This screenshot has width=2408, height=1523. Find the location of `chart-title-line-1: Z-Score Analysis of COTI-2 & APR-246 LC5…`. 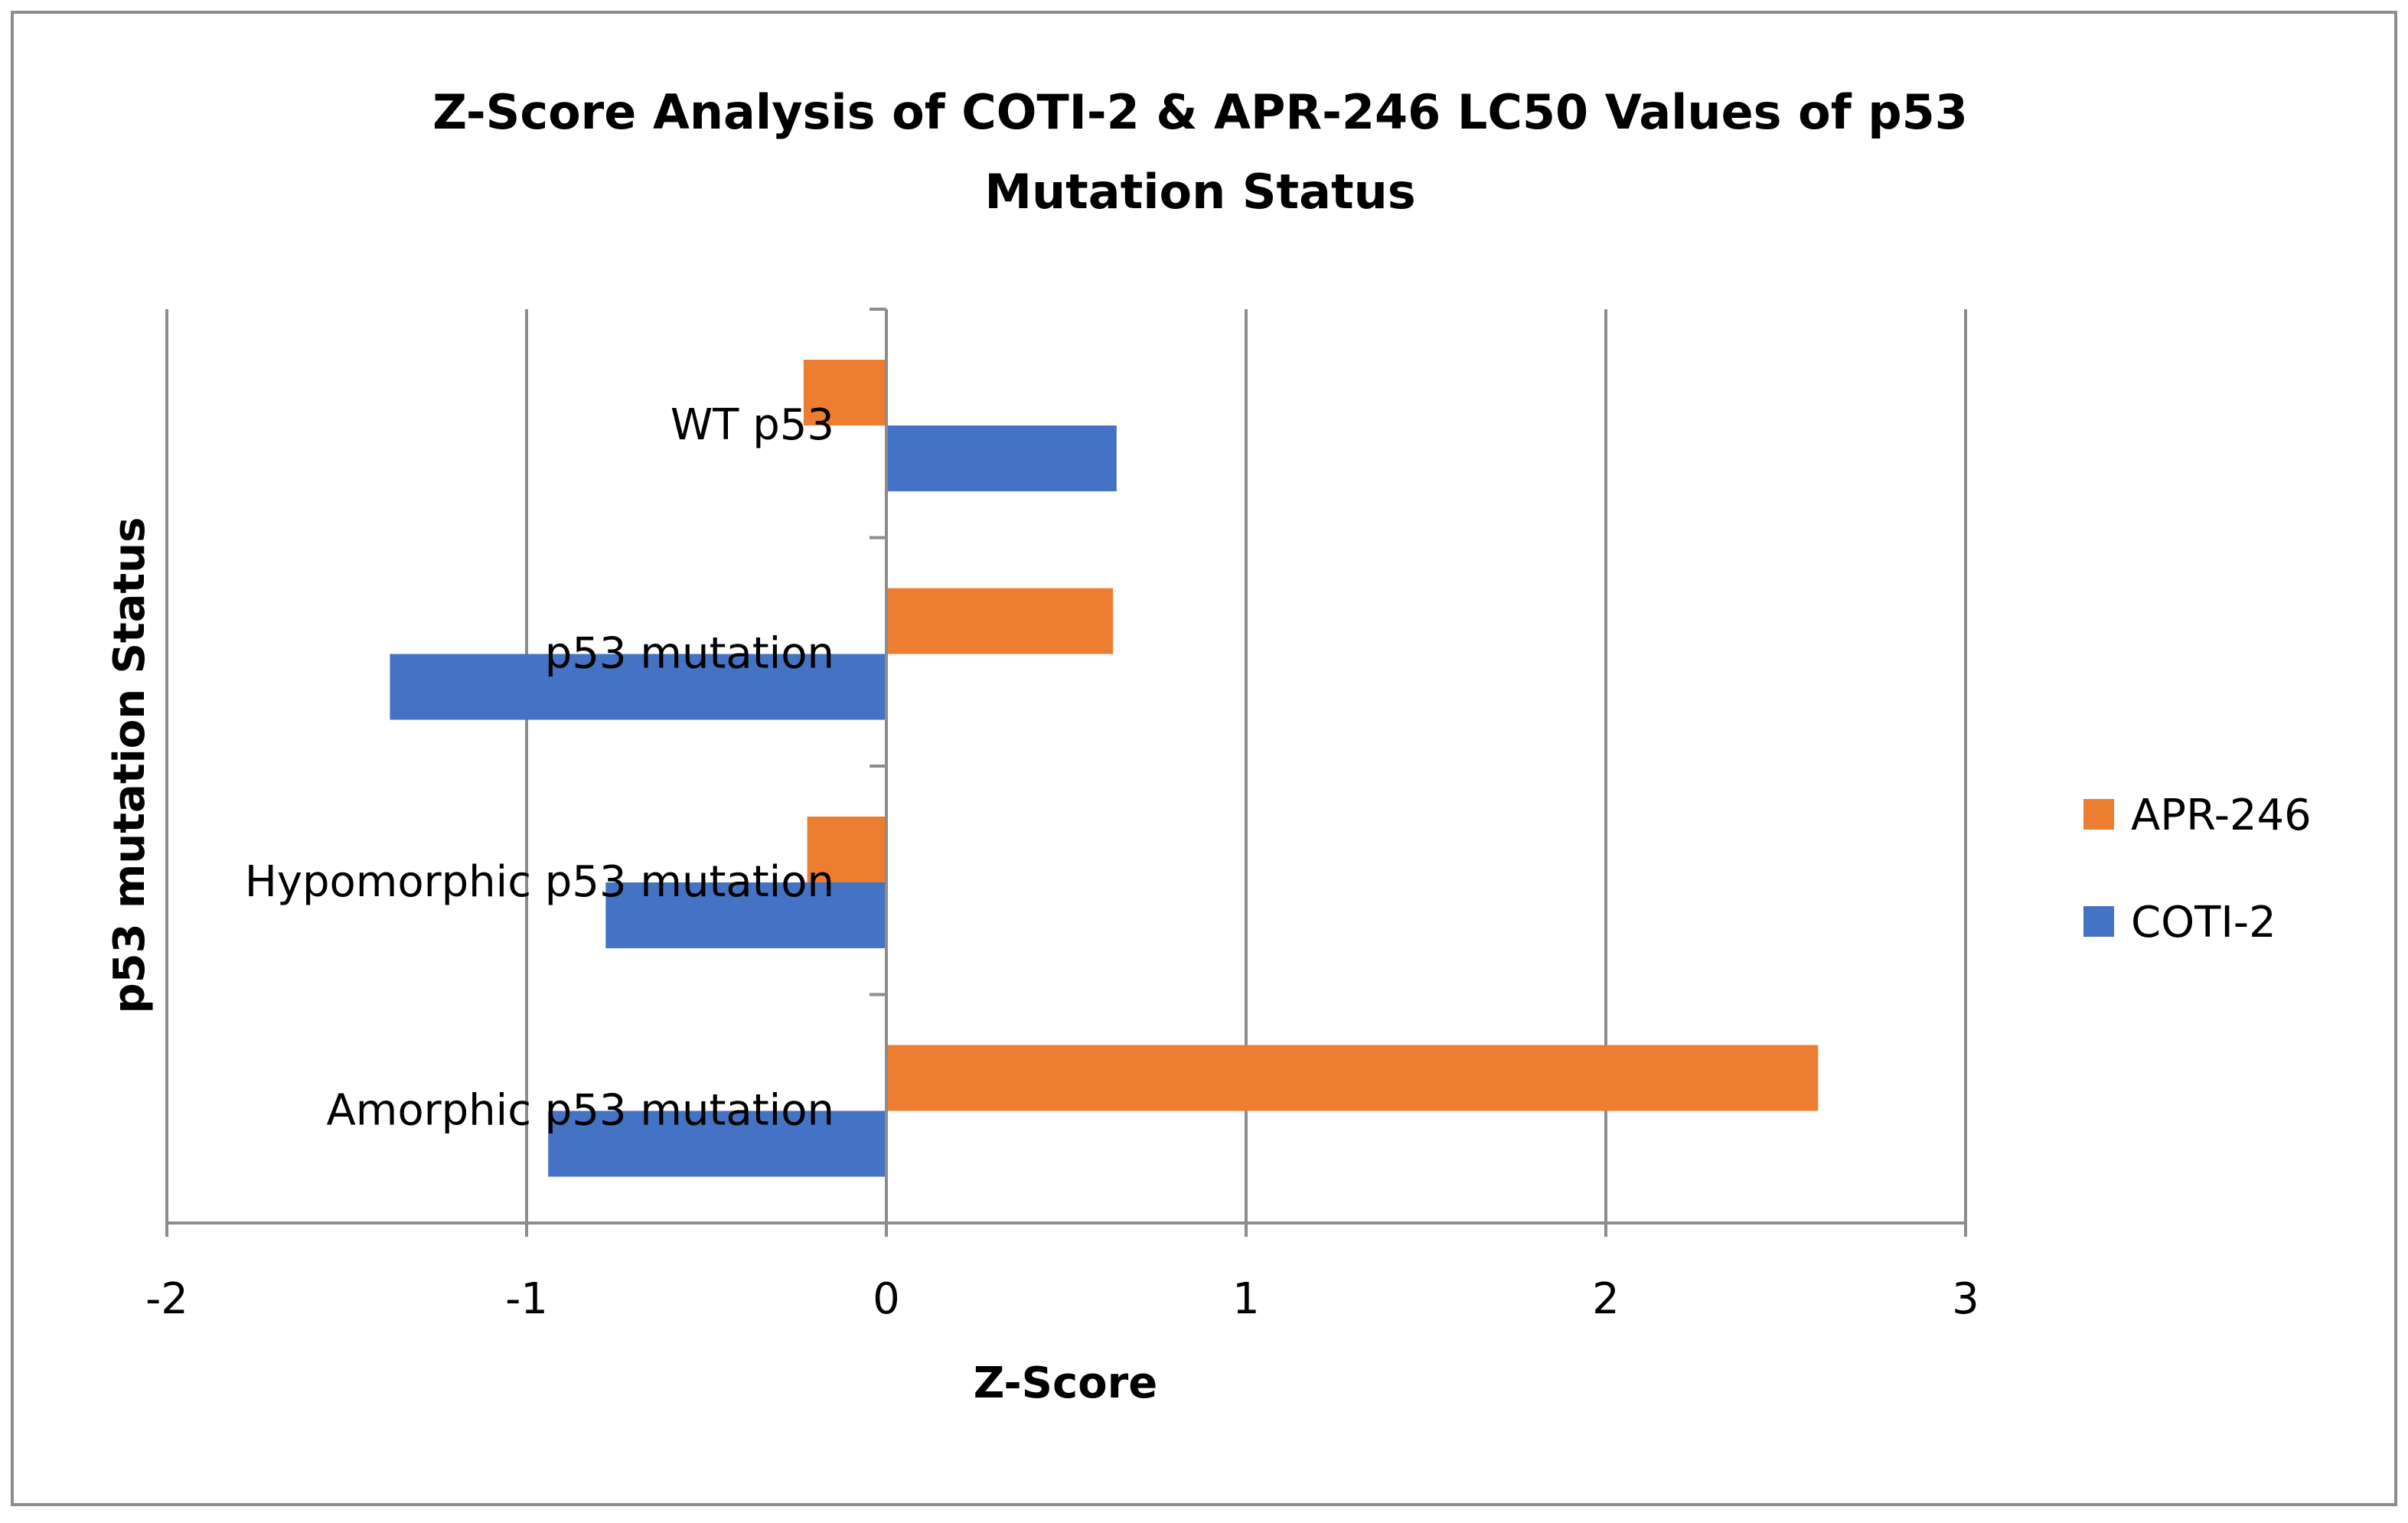

chart-title-line-1: Z-Score Analysis of COTI-2 & APR-246 LC5… is located at coordinates (1200, 112).